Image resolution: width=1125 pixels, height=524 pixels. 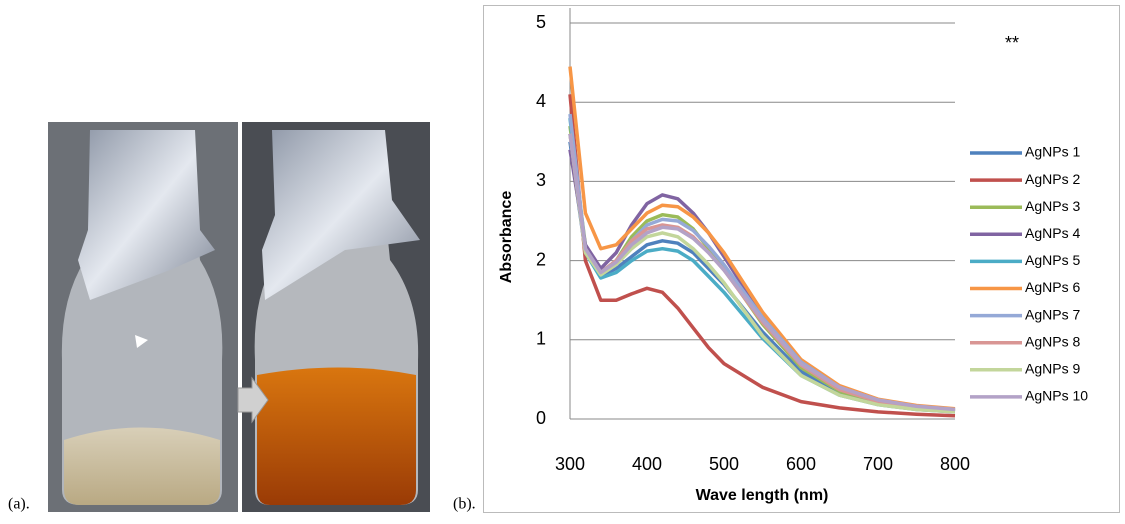 I want to click on panel-label: (b)., so click(x=464, y=504).